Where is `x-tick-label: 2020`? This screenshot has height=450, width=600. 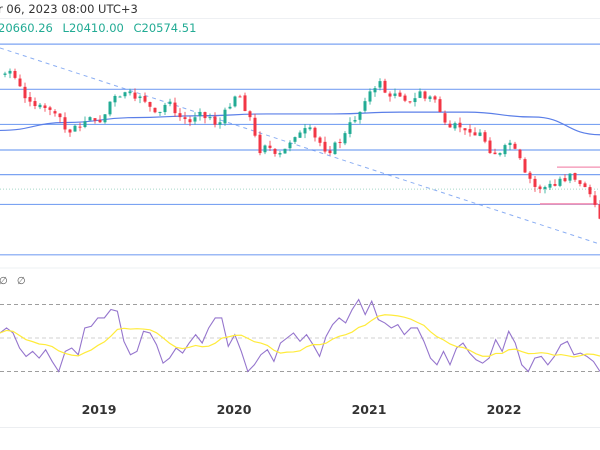
x-tick-label: 2020 is located at coordinates (234, 409).